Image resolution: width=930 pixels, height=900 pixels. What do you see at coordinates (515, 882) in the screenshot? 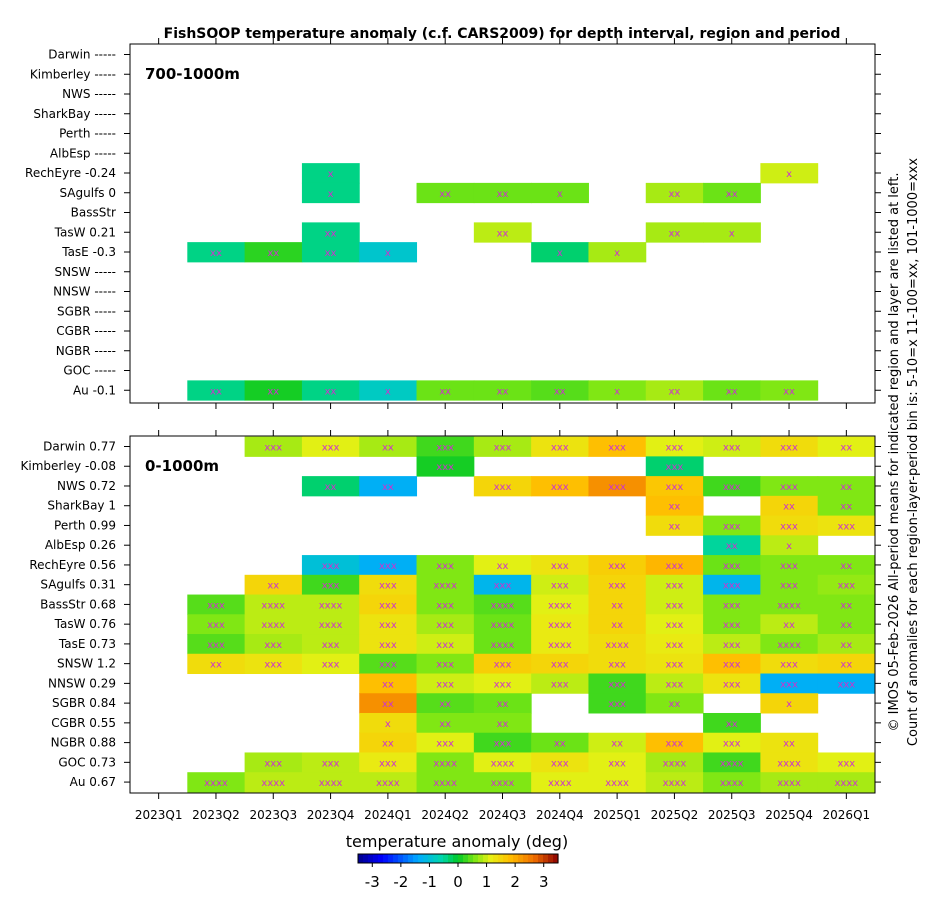
I see `colorbar-tick-label: 2` at bounding box center [515, 882].